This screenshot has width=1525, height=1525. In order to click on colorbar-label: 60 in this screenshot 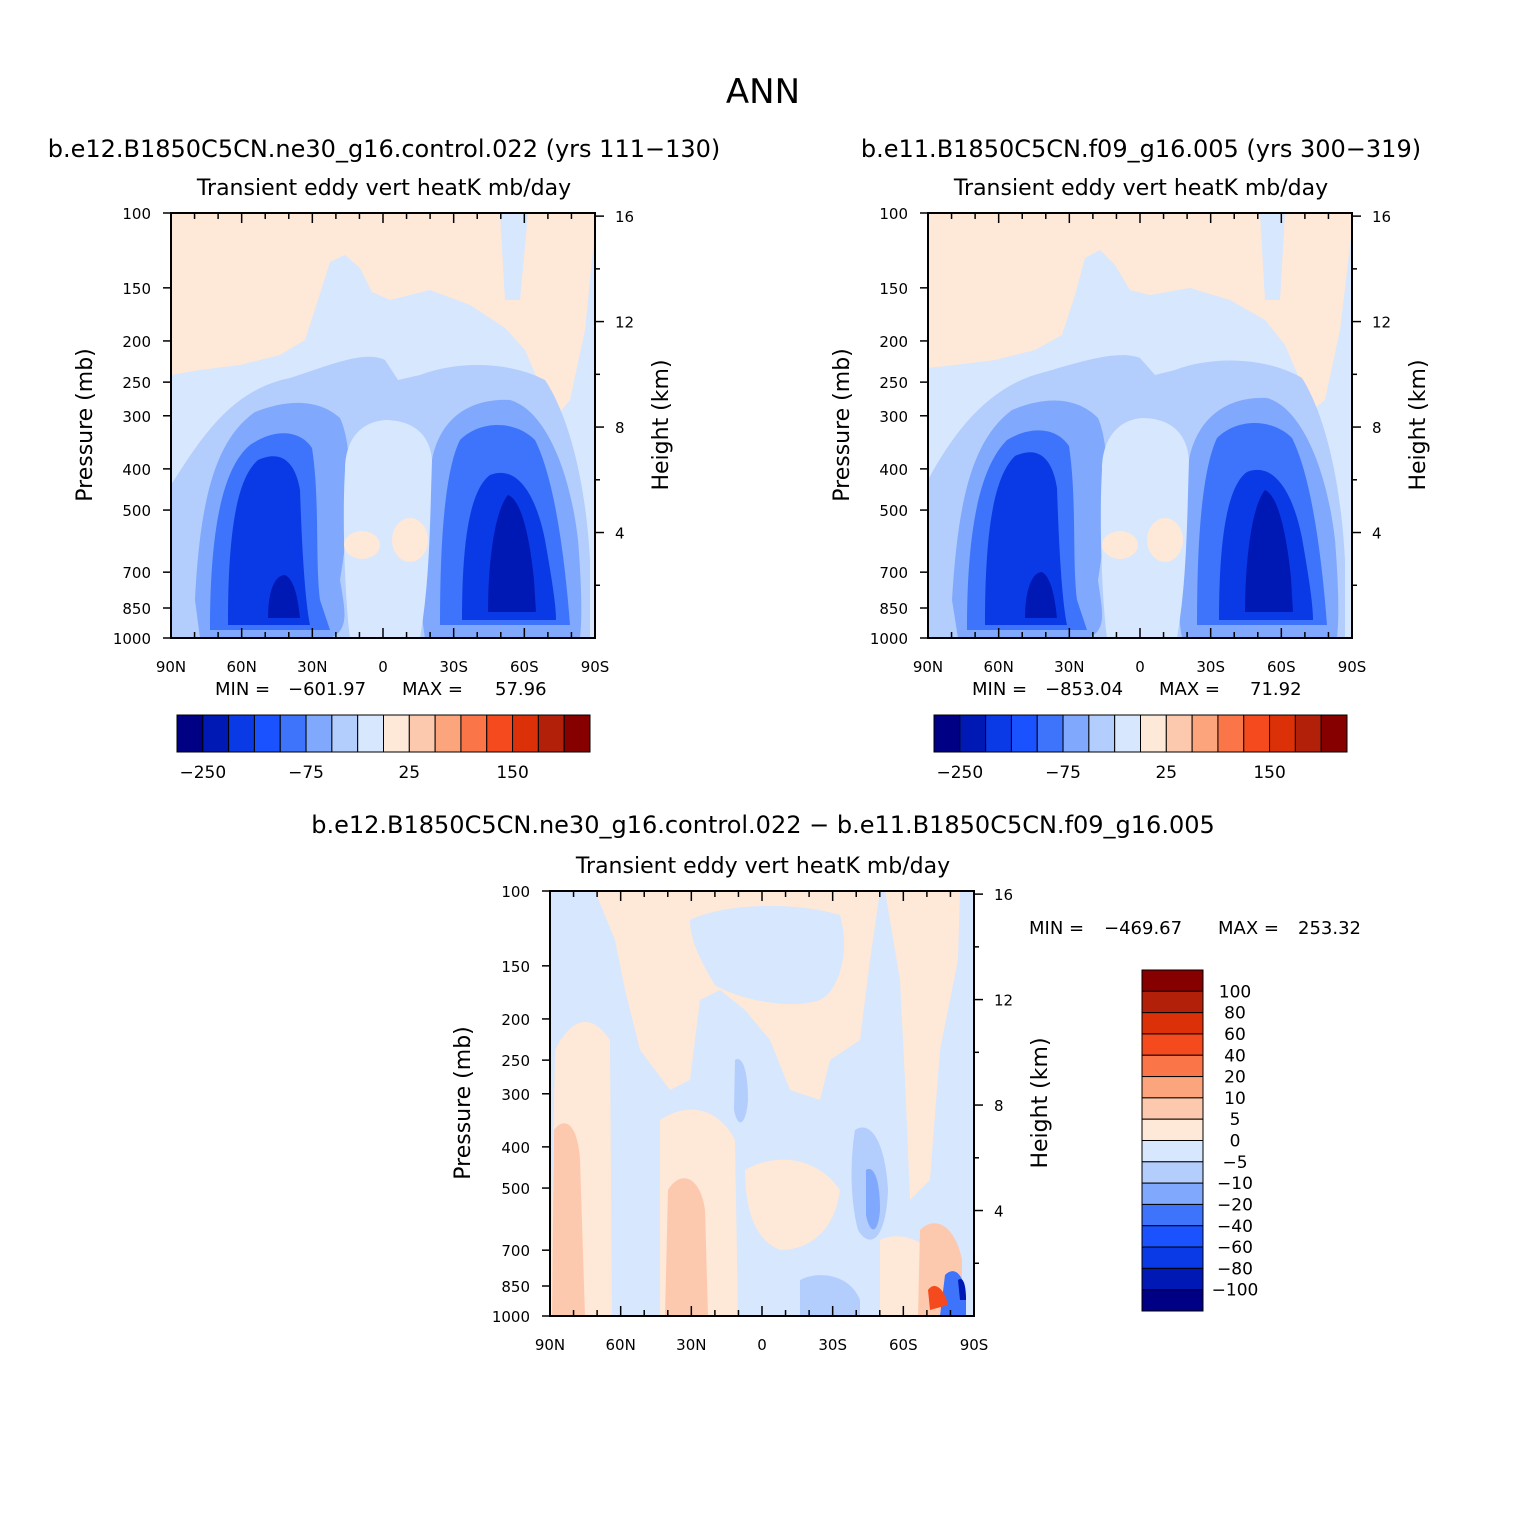, I will do `click(1235, 1035)`.